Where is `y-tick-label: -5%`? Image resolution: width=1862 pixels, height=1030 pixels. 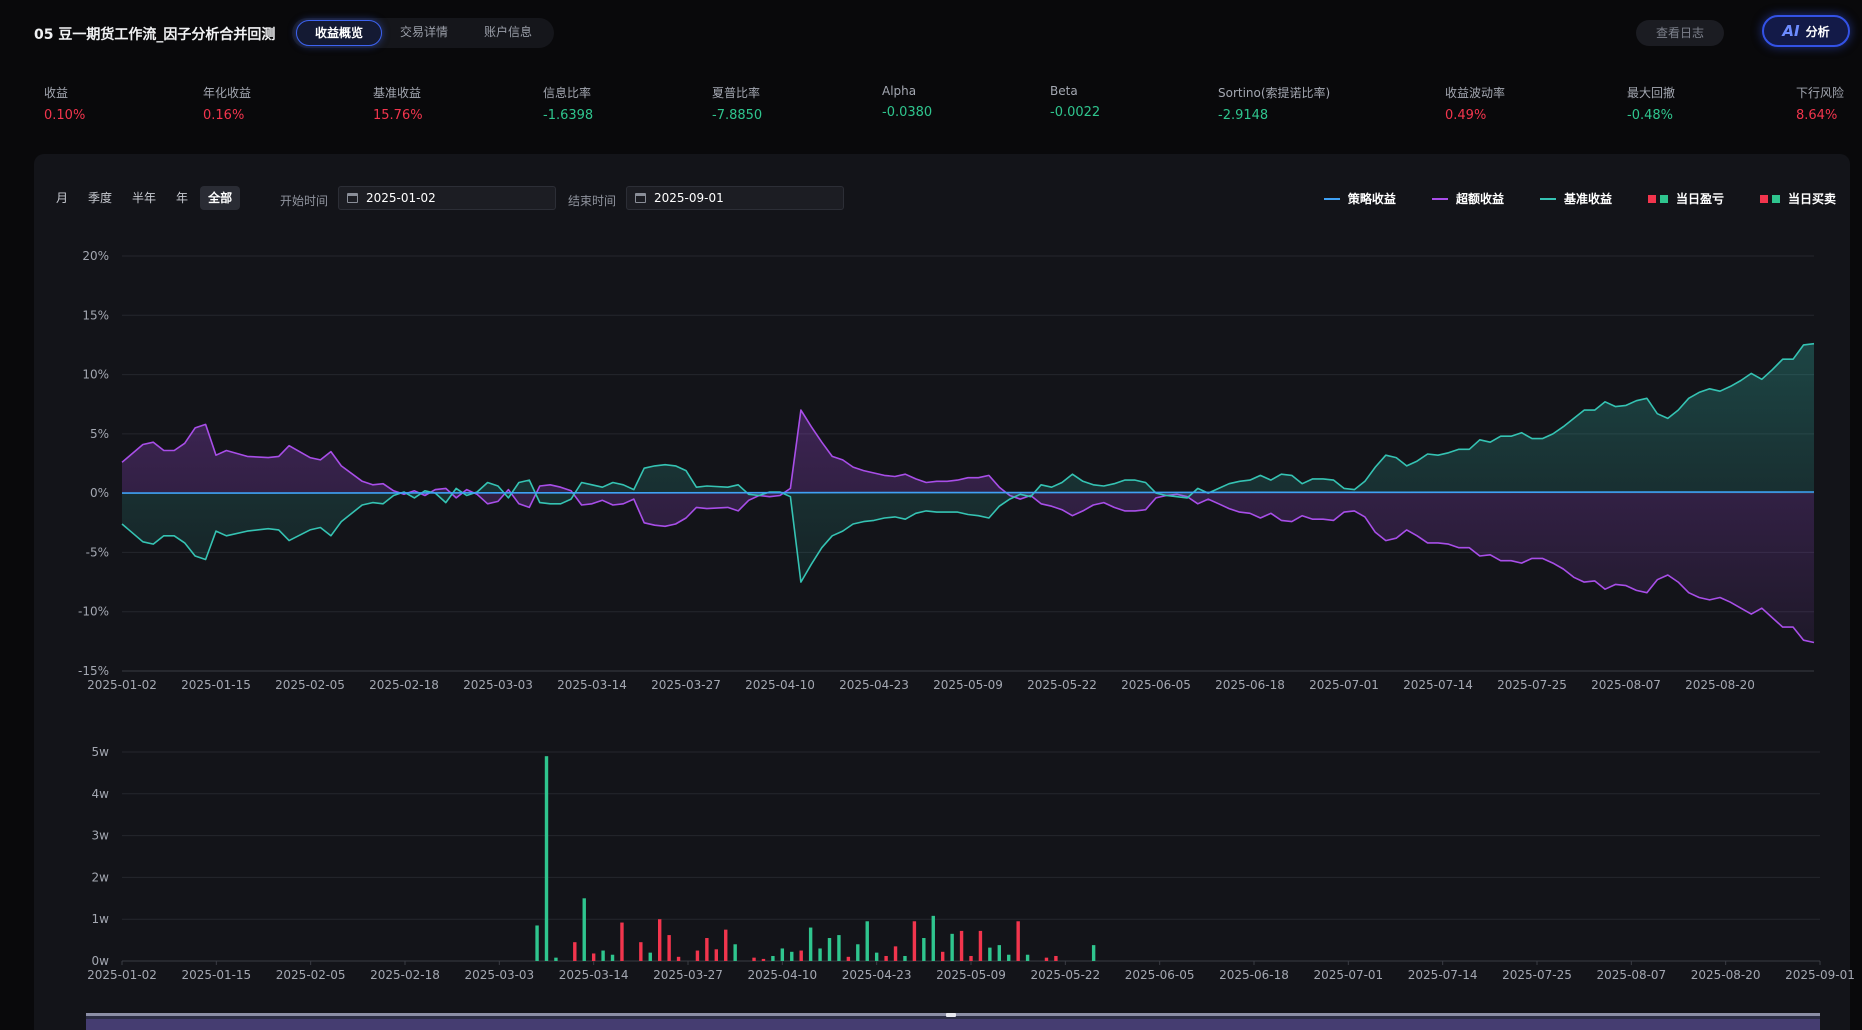
y-tick-label: -5% is located at coordinates (97, 552).